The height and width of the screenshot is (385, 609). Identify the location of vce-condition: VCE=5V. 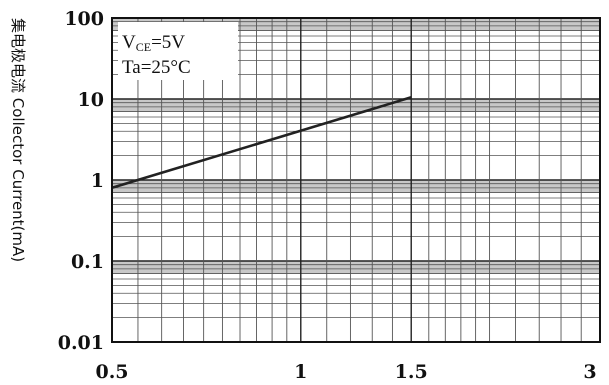
(153, 43).